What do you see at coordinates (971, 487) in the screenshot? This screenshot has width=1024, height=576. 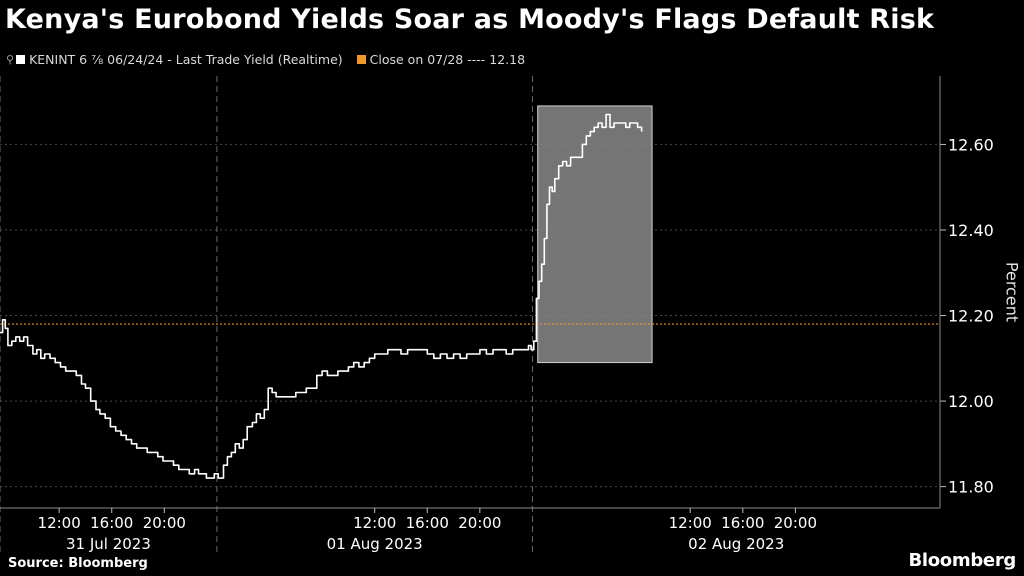 I see `y-tick-label: 11.80` at bounding box center [971, 487].